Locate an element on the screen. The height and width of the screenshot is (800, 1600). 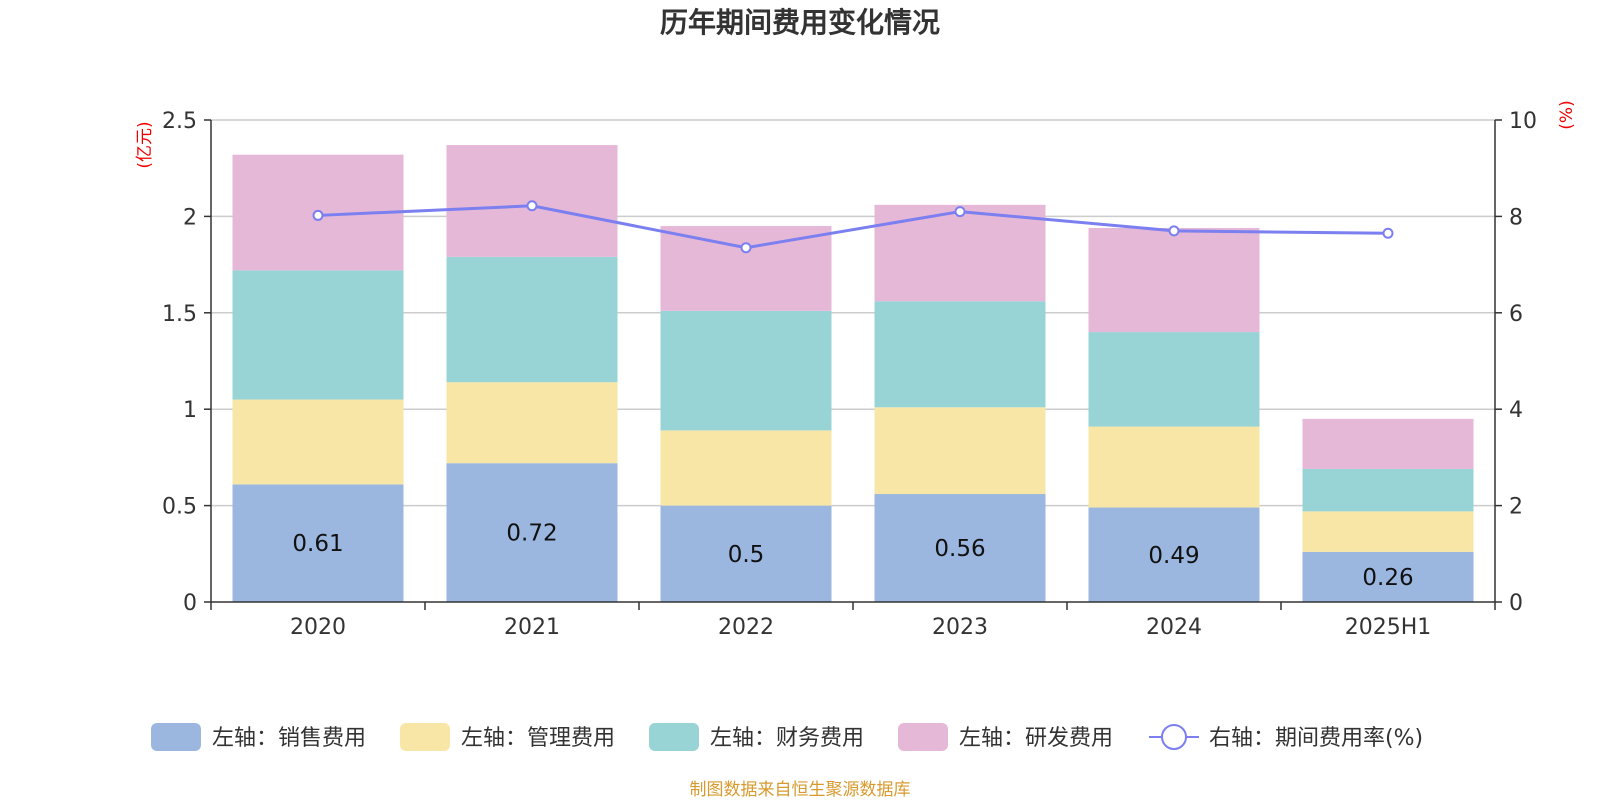
rate-line is located at coordinates (853, 227).